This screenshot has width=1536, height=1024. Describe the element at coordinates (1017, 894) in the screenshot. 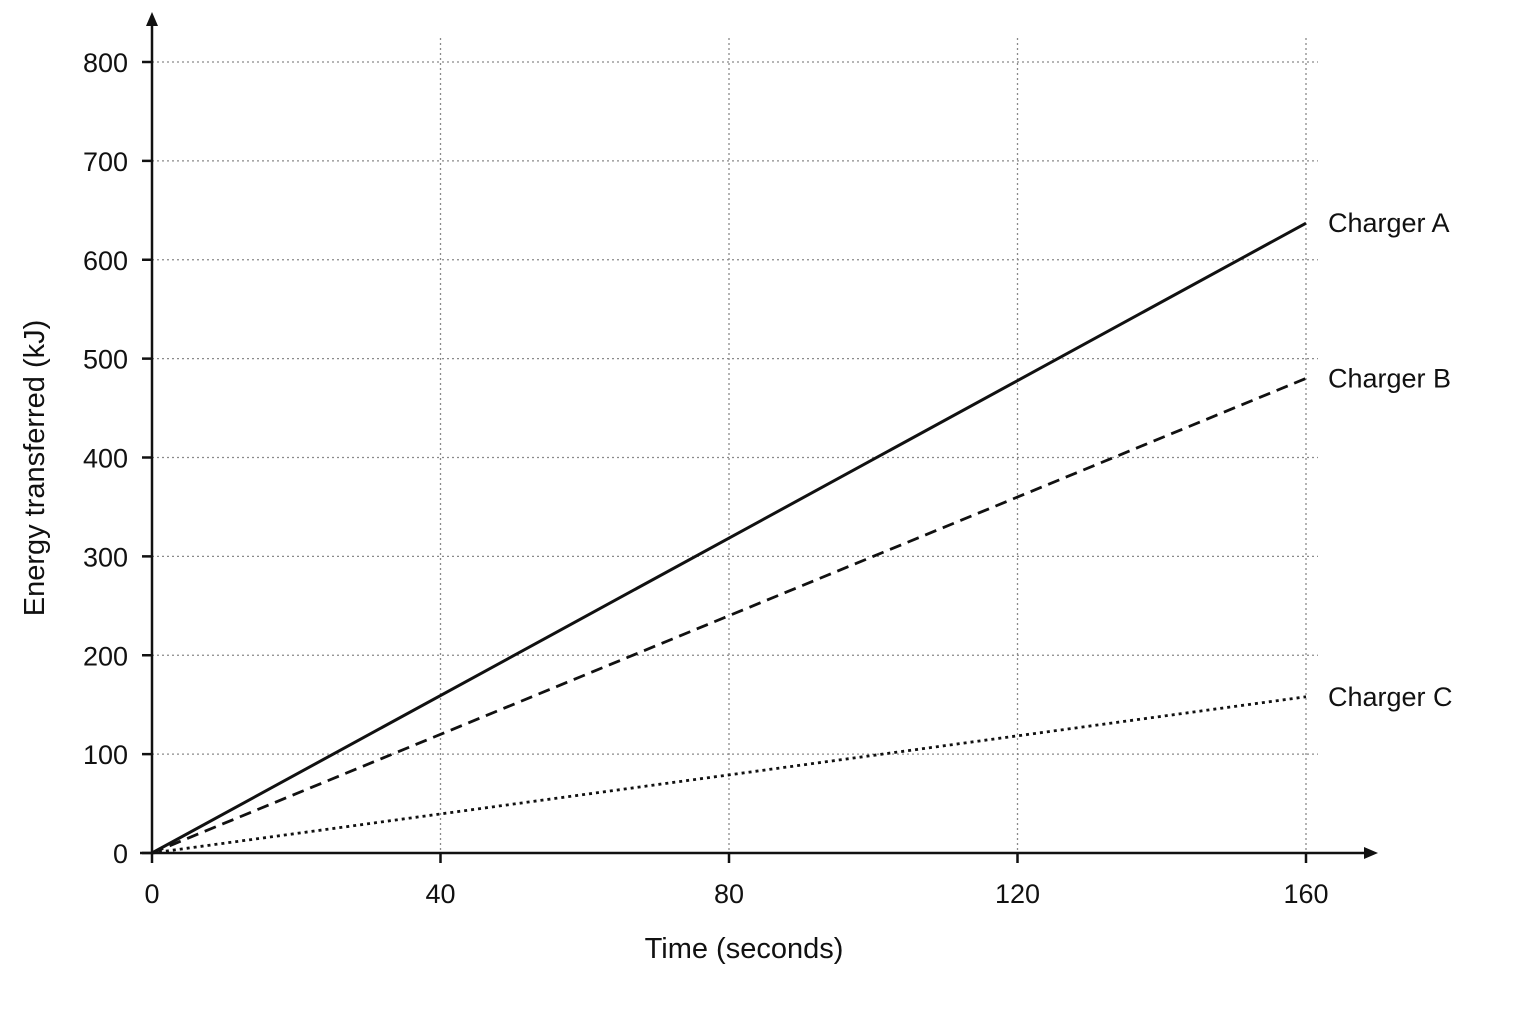

I see `x-tick-label: 120` at that location.